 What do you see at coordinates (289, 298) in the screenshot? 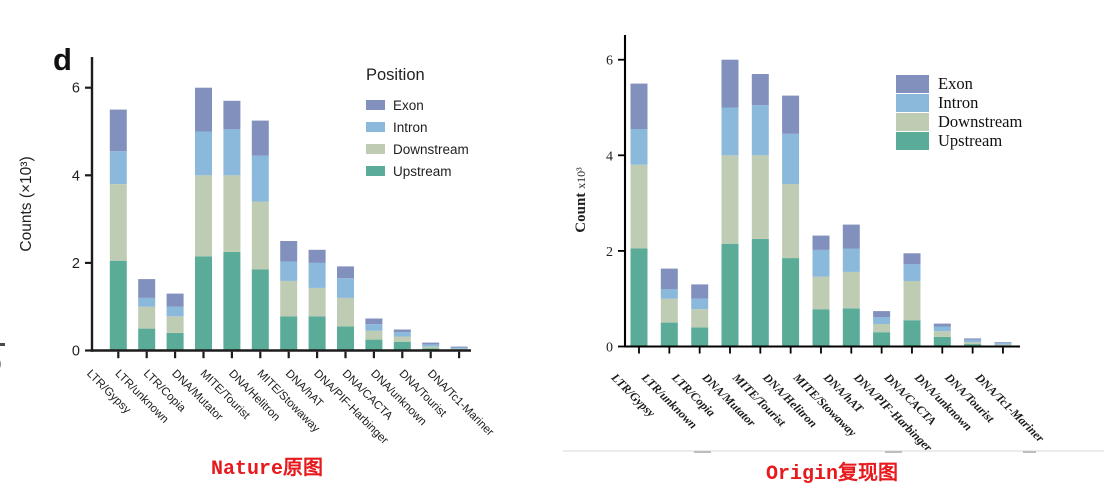
I see `downstream-segment-MITE/Stowaway` at bounding box center [289, 298].